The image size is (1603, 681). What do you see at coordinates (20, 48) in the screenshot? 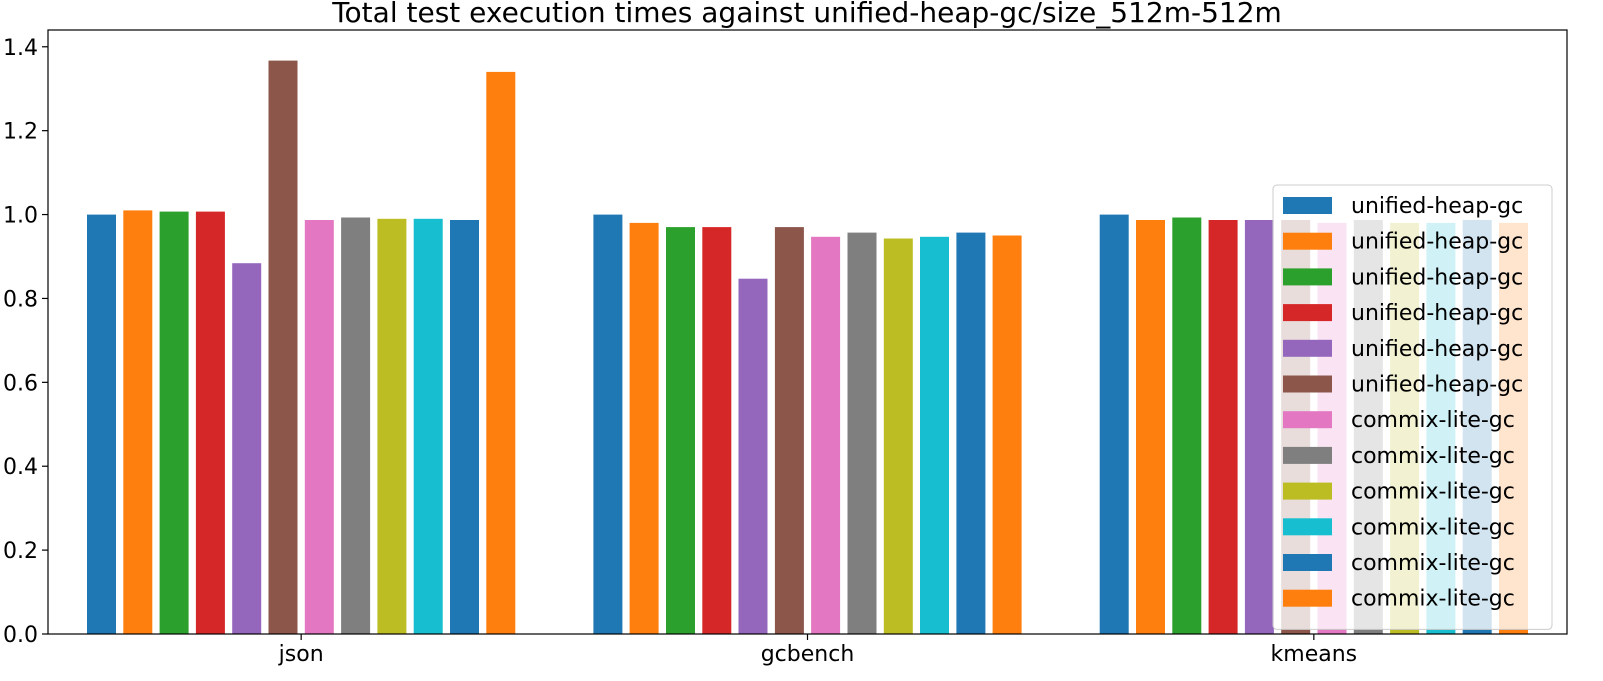
I see `y-tick-label: 1.4` at bounding box center [20, 48].